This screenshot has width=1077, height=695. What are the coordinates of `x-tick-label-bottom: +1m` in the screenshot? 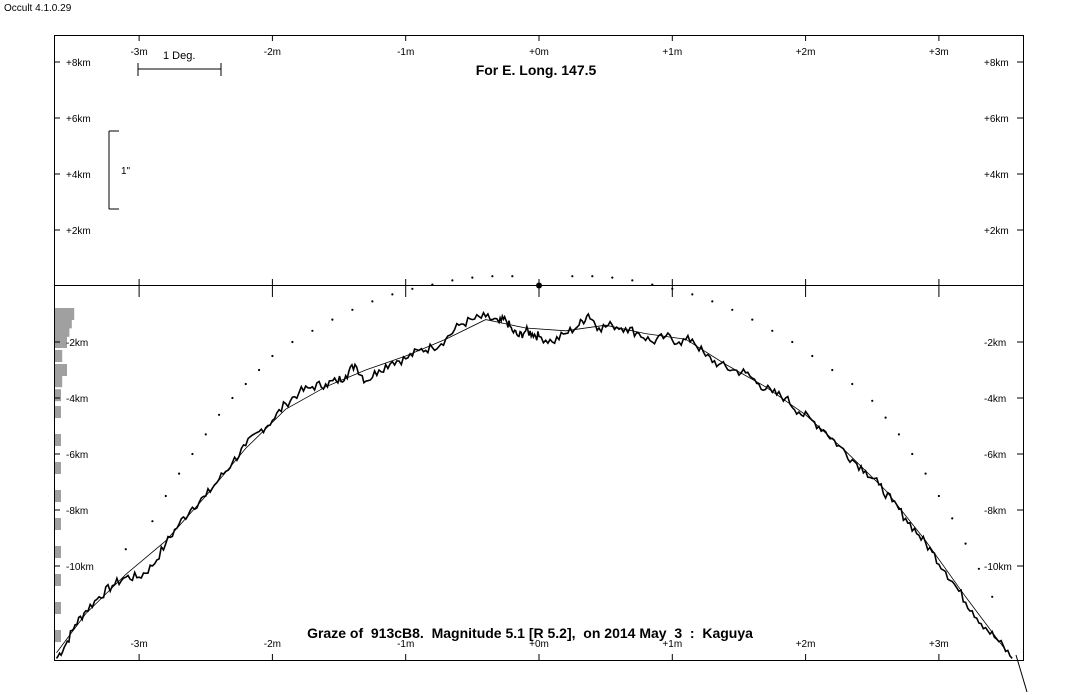 It's located at (672, 644).